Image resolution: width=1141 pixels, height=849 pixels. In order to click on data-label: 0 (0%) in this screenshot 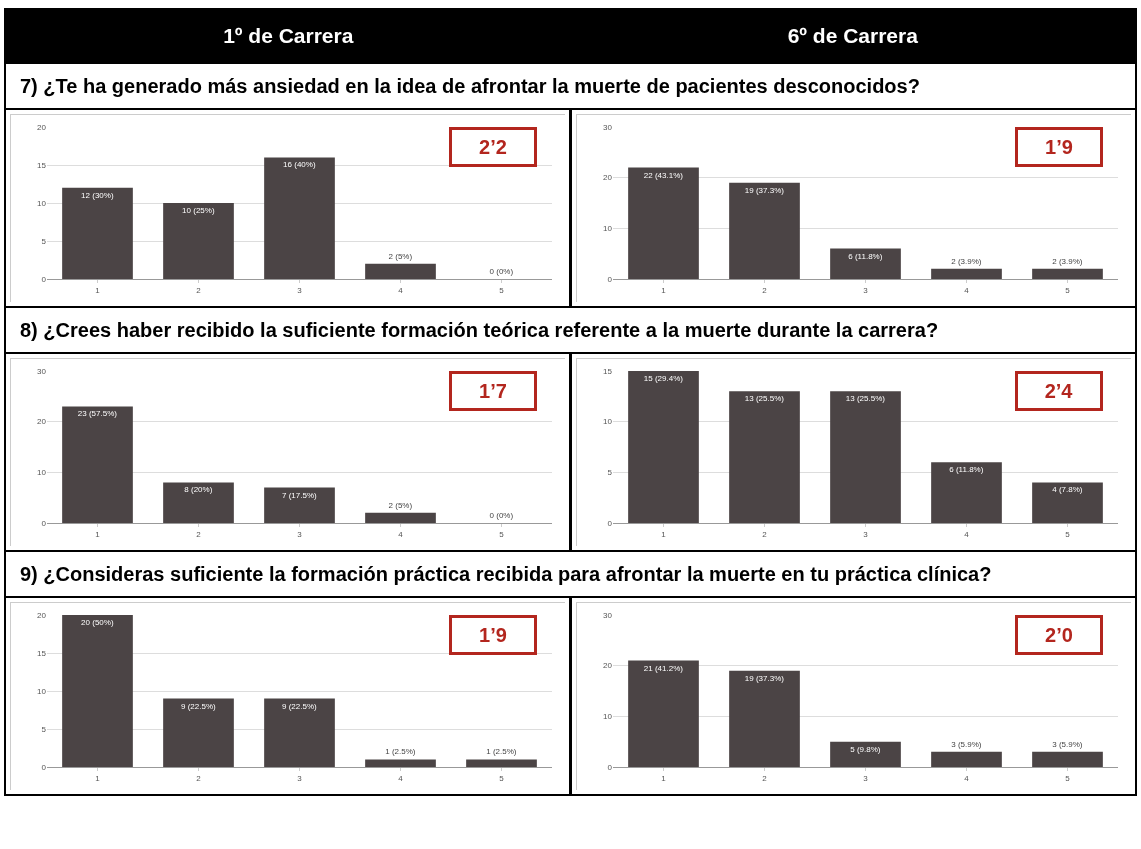, I will do `click(501, 515)`.